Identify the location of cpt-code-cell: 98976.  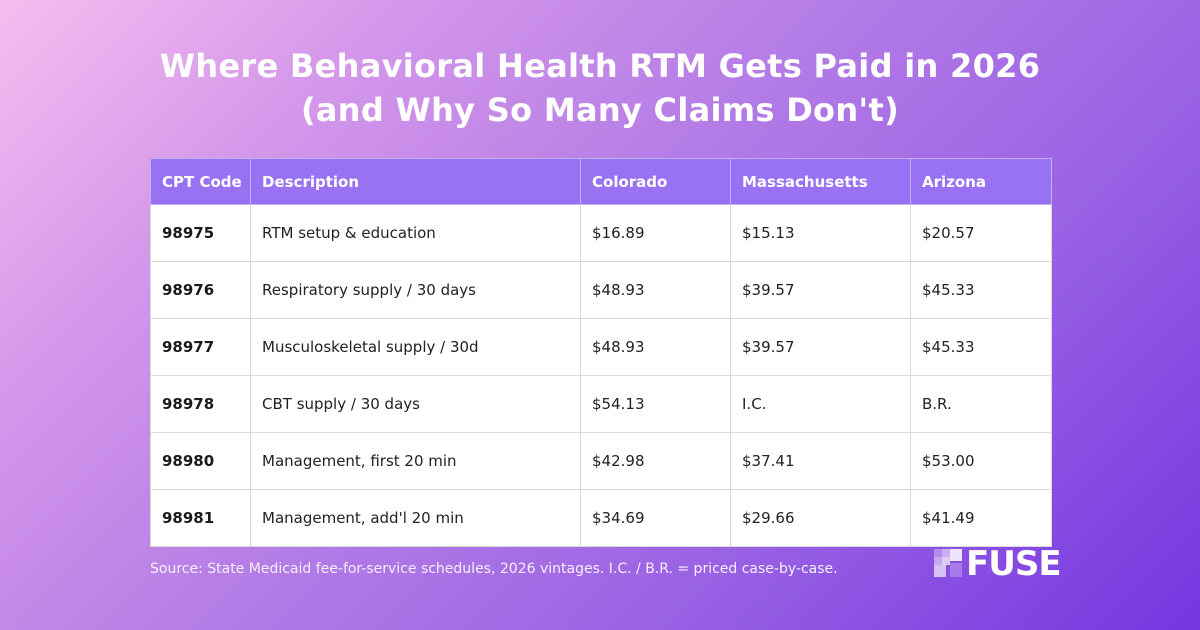
(200, 290).